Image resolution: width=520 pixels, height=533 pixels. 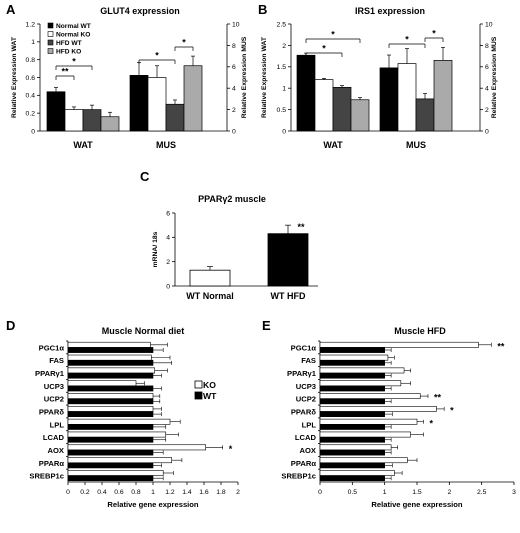 What do you see at coordinates (69, 43) in the screenshot?
I see `legend-label: HFD WT` at bounding box center [69, 43].